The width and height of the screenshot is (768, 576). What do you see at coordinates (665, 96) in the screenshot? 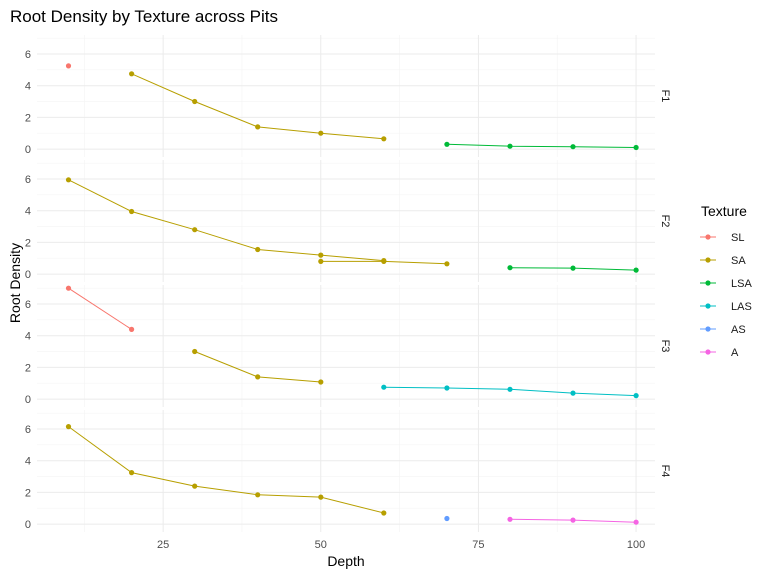
I see `facet-strip-label: F1` at bounding box center [665, 96].